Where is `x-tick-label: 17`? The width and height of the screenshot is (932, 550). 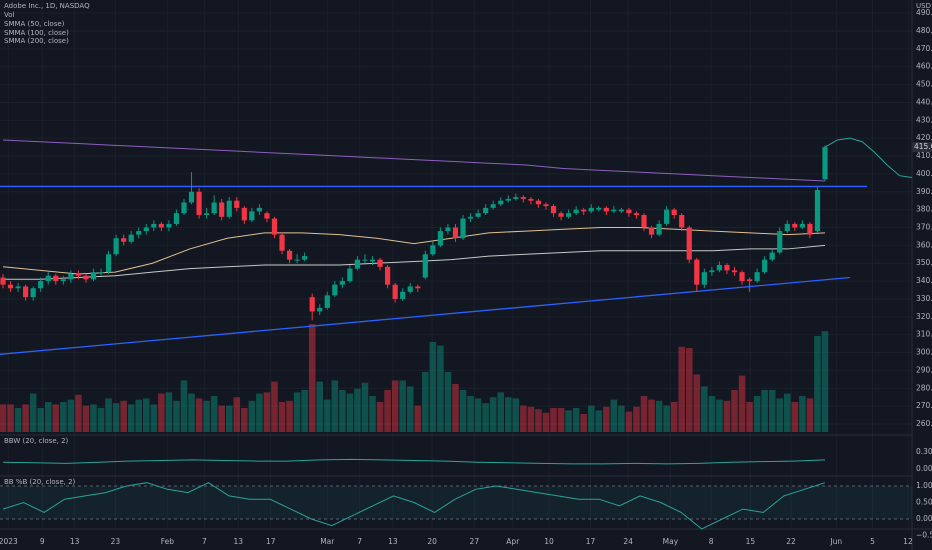 x-tick-label: 17 is located at coordinates (591, 541).